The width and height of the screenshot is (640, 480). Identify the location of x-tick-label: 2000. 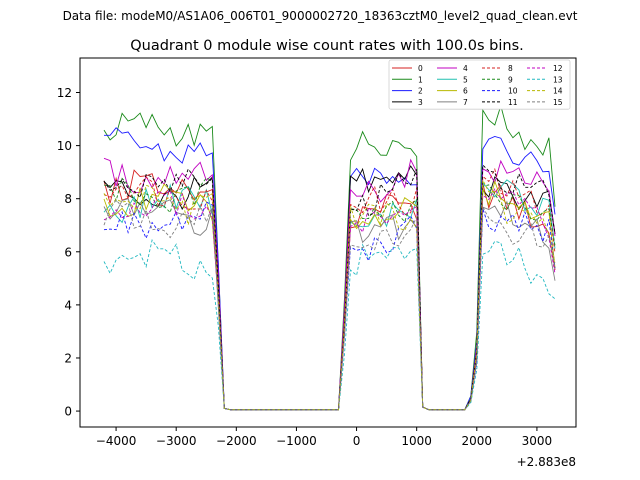
(477, 441).